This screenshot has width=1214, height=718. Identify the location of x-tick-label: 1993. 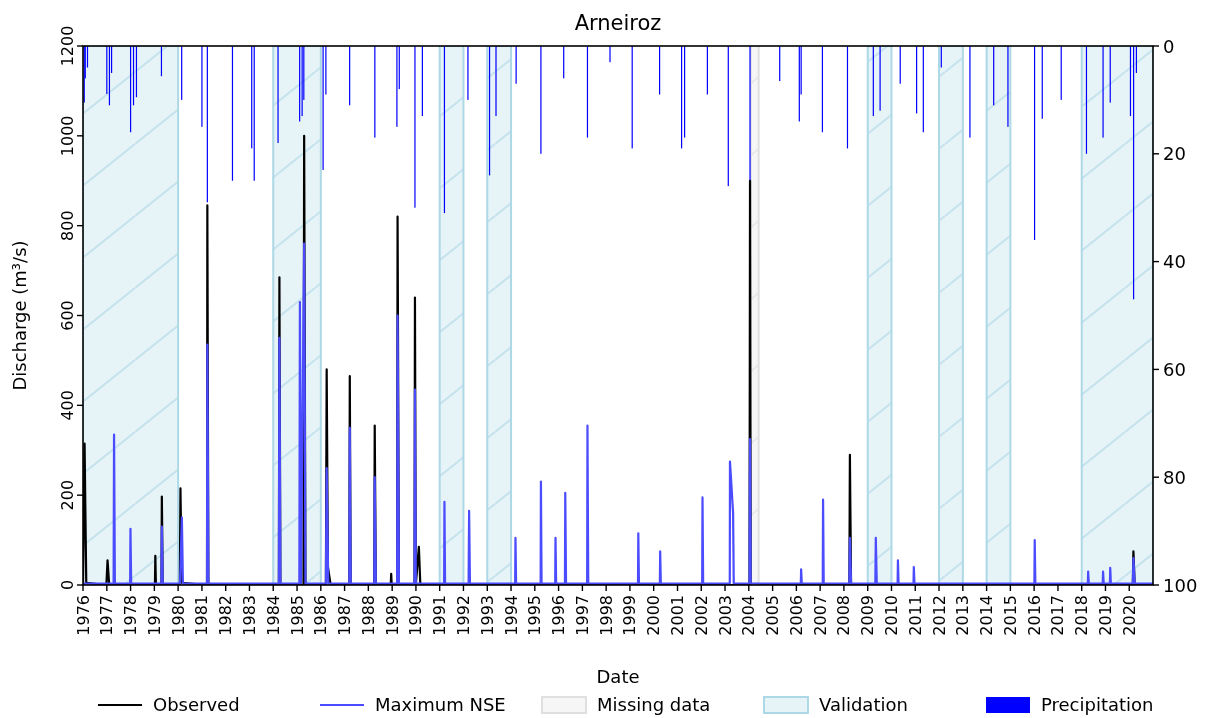
(487, 615).